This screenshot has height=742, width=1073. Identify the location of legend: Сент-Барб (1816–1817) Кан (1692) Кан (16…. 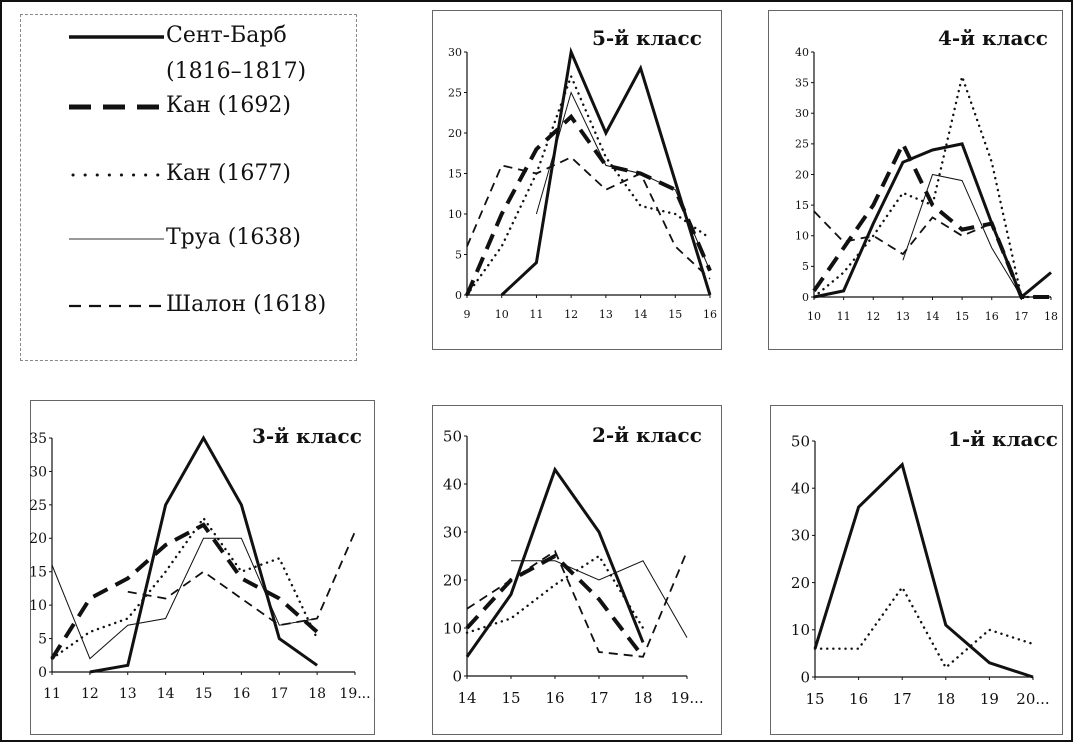
(188, 187).